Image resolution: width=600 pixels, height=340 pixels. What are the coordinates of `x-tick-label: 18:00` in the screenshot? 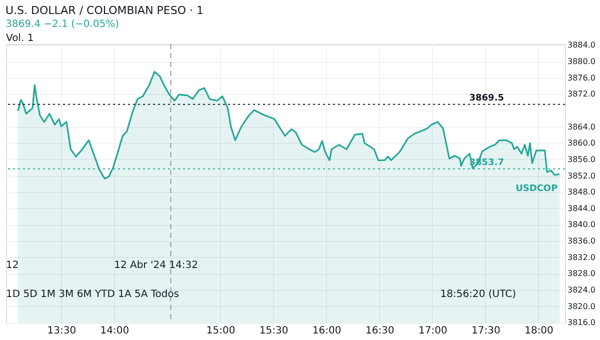 It's located at (539, 331).